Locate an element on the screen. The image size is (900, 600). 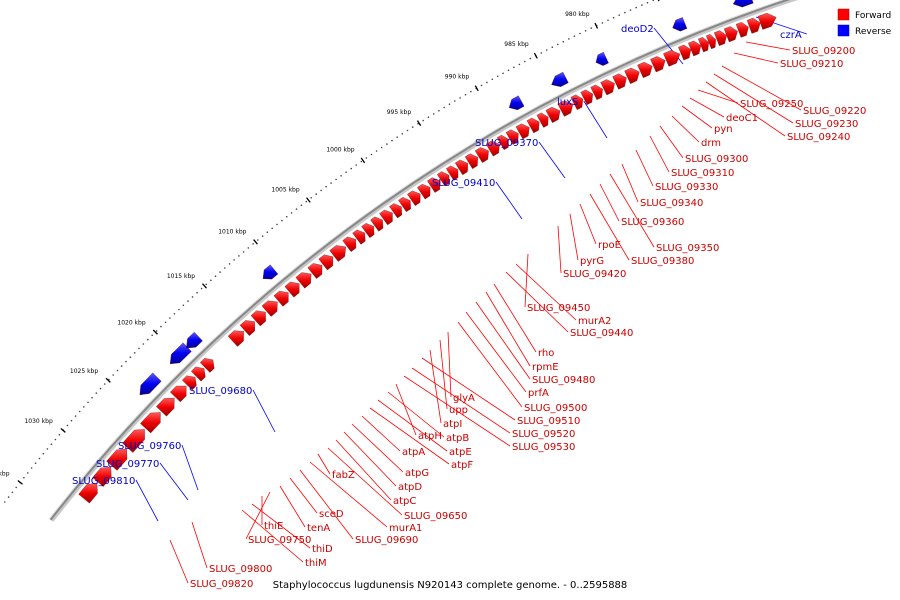
leader-line-prfa is located at coordinates (496, 352).